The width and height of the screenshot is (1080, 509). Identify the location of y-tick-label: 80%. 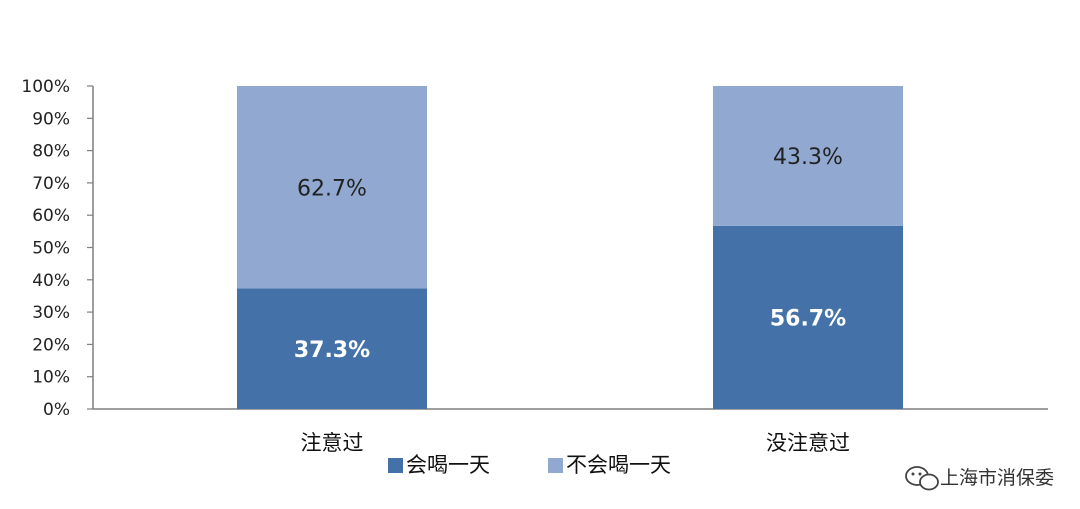
(51, 152).